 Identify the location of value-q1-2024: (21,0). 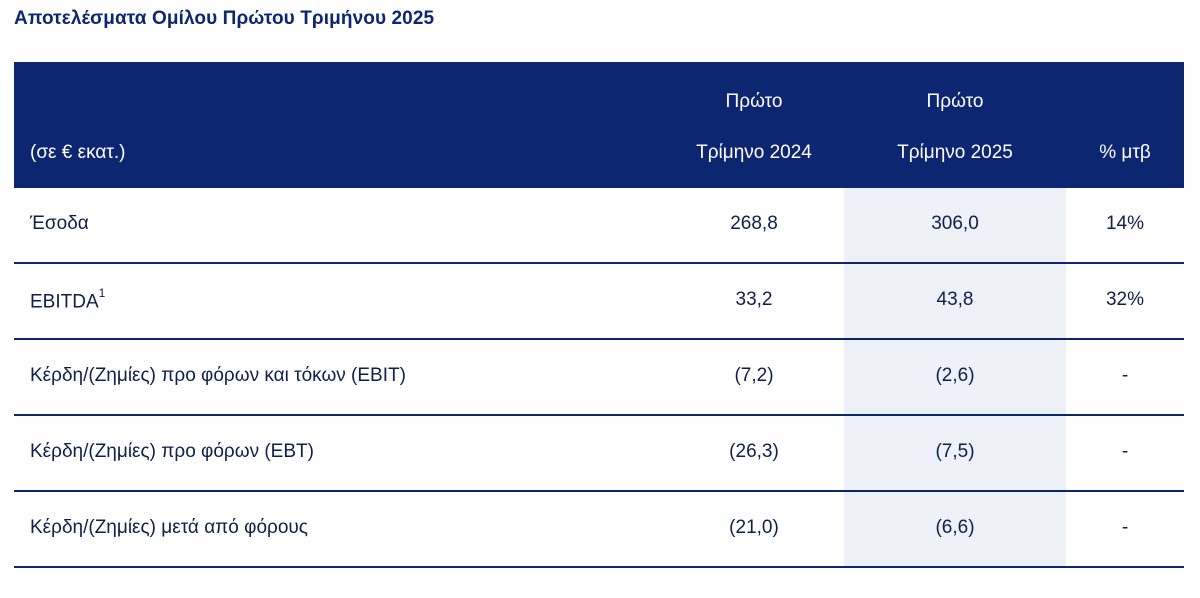
(754, 527).